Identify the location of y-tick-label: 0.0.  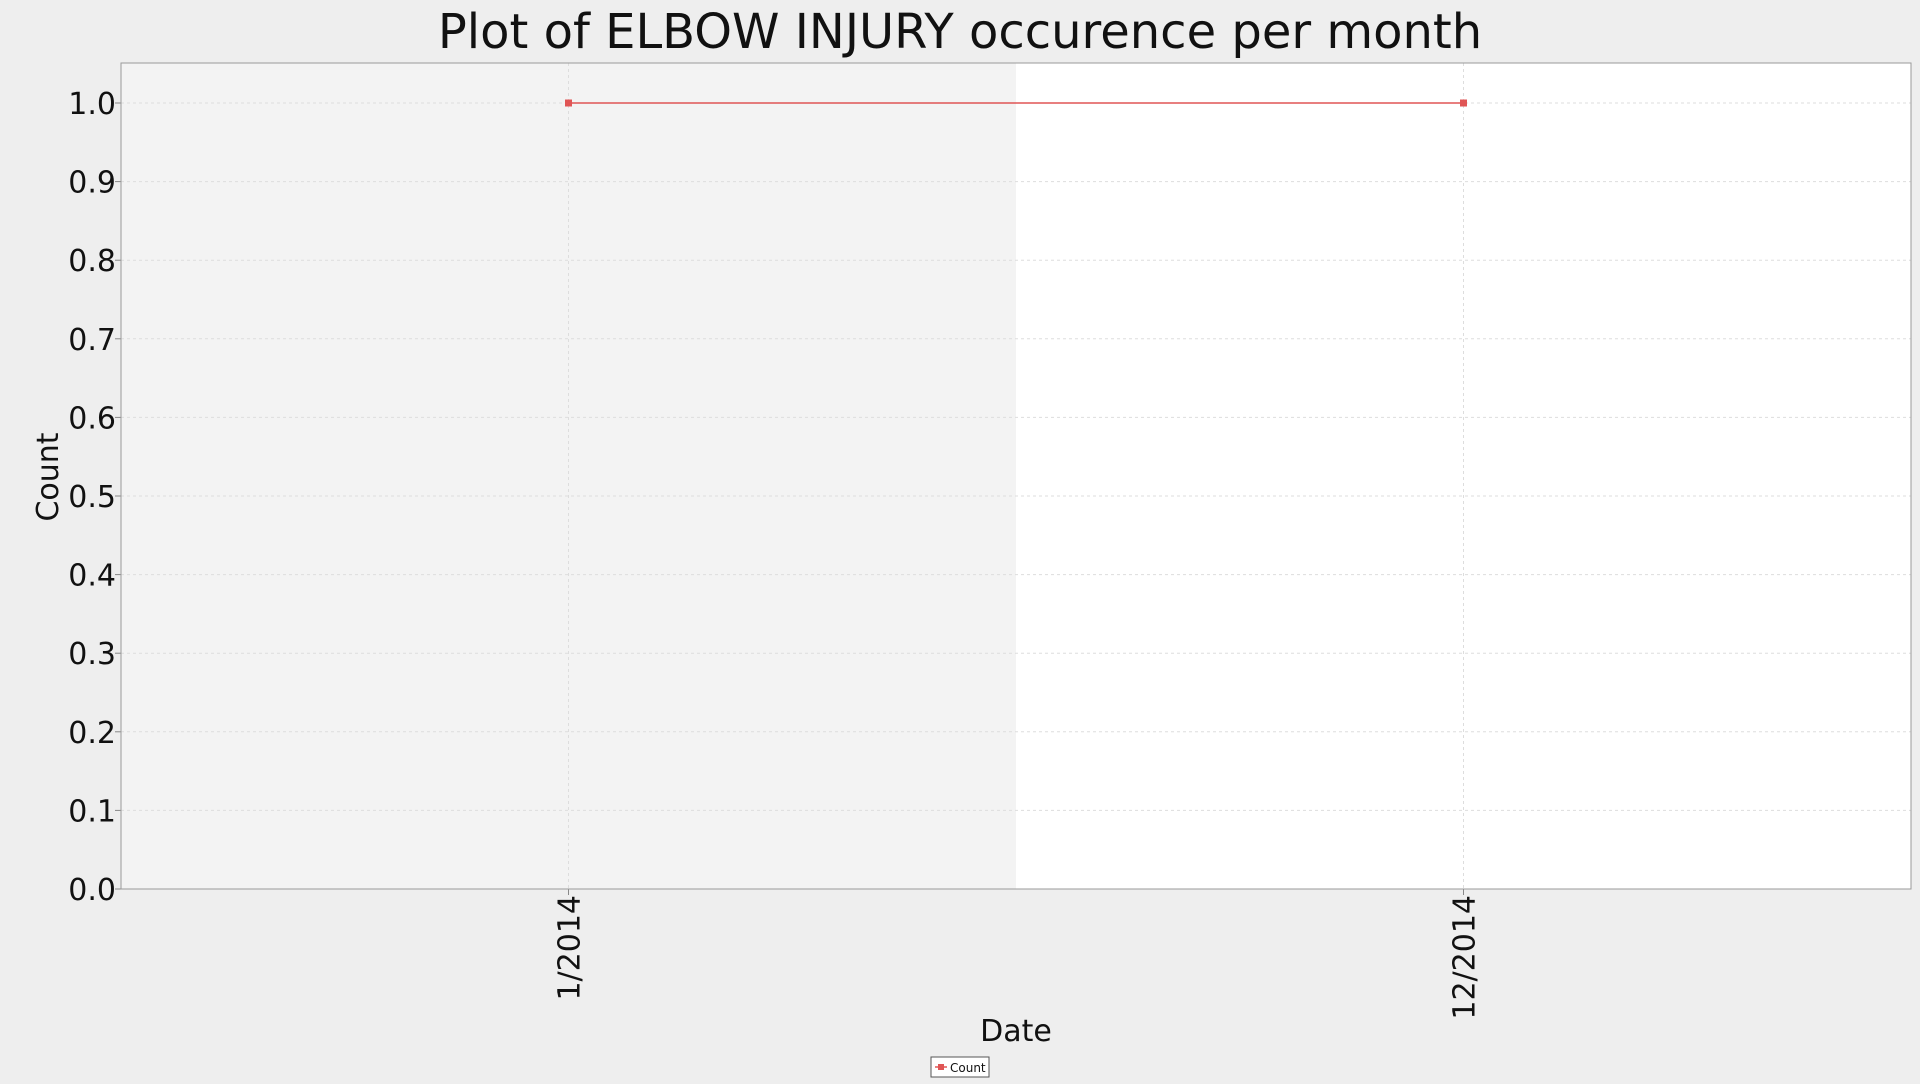
(92, 890).